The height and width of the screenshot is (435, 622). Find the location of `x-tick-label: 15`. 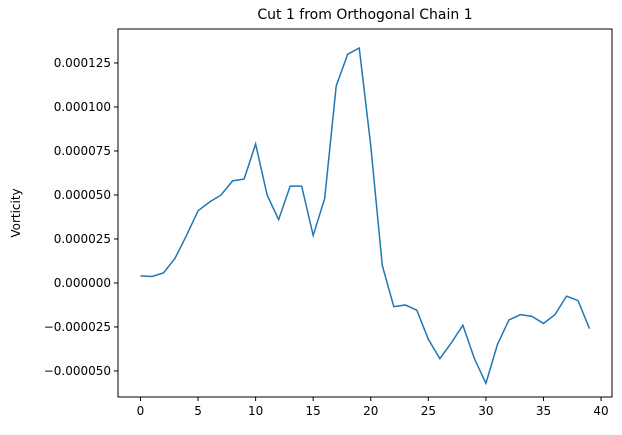

x-tick-label: 15 is located at coordinates (313, 411).